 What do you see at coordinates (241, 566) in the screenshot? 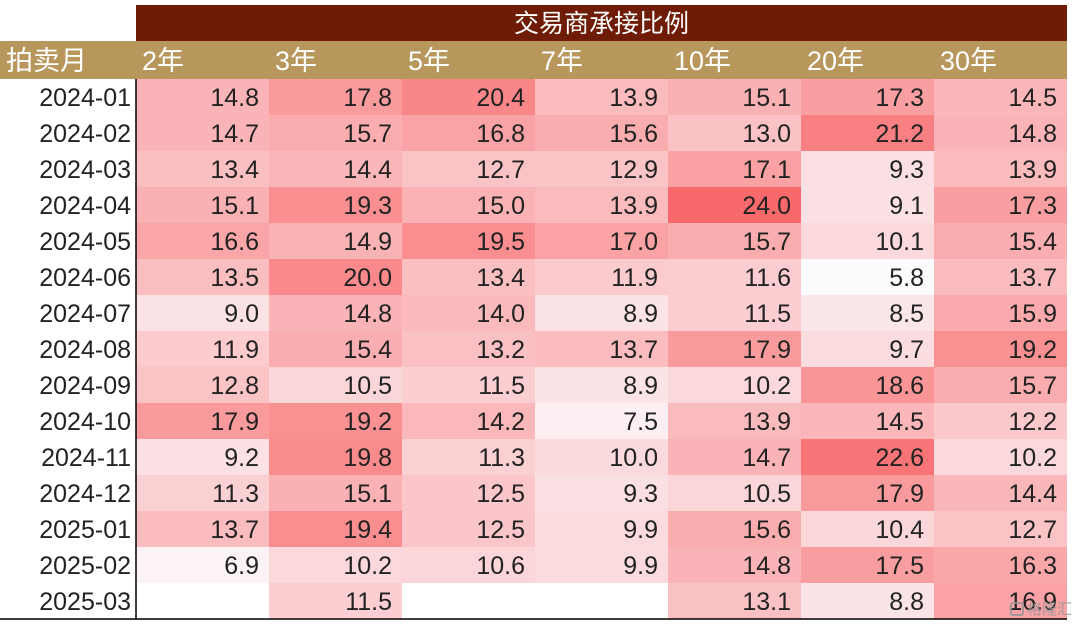
I see `cell-value: 6.9` at bounding box center [241, 566].